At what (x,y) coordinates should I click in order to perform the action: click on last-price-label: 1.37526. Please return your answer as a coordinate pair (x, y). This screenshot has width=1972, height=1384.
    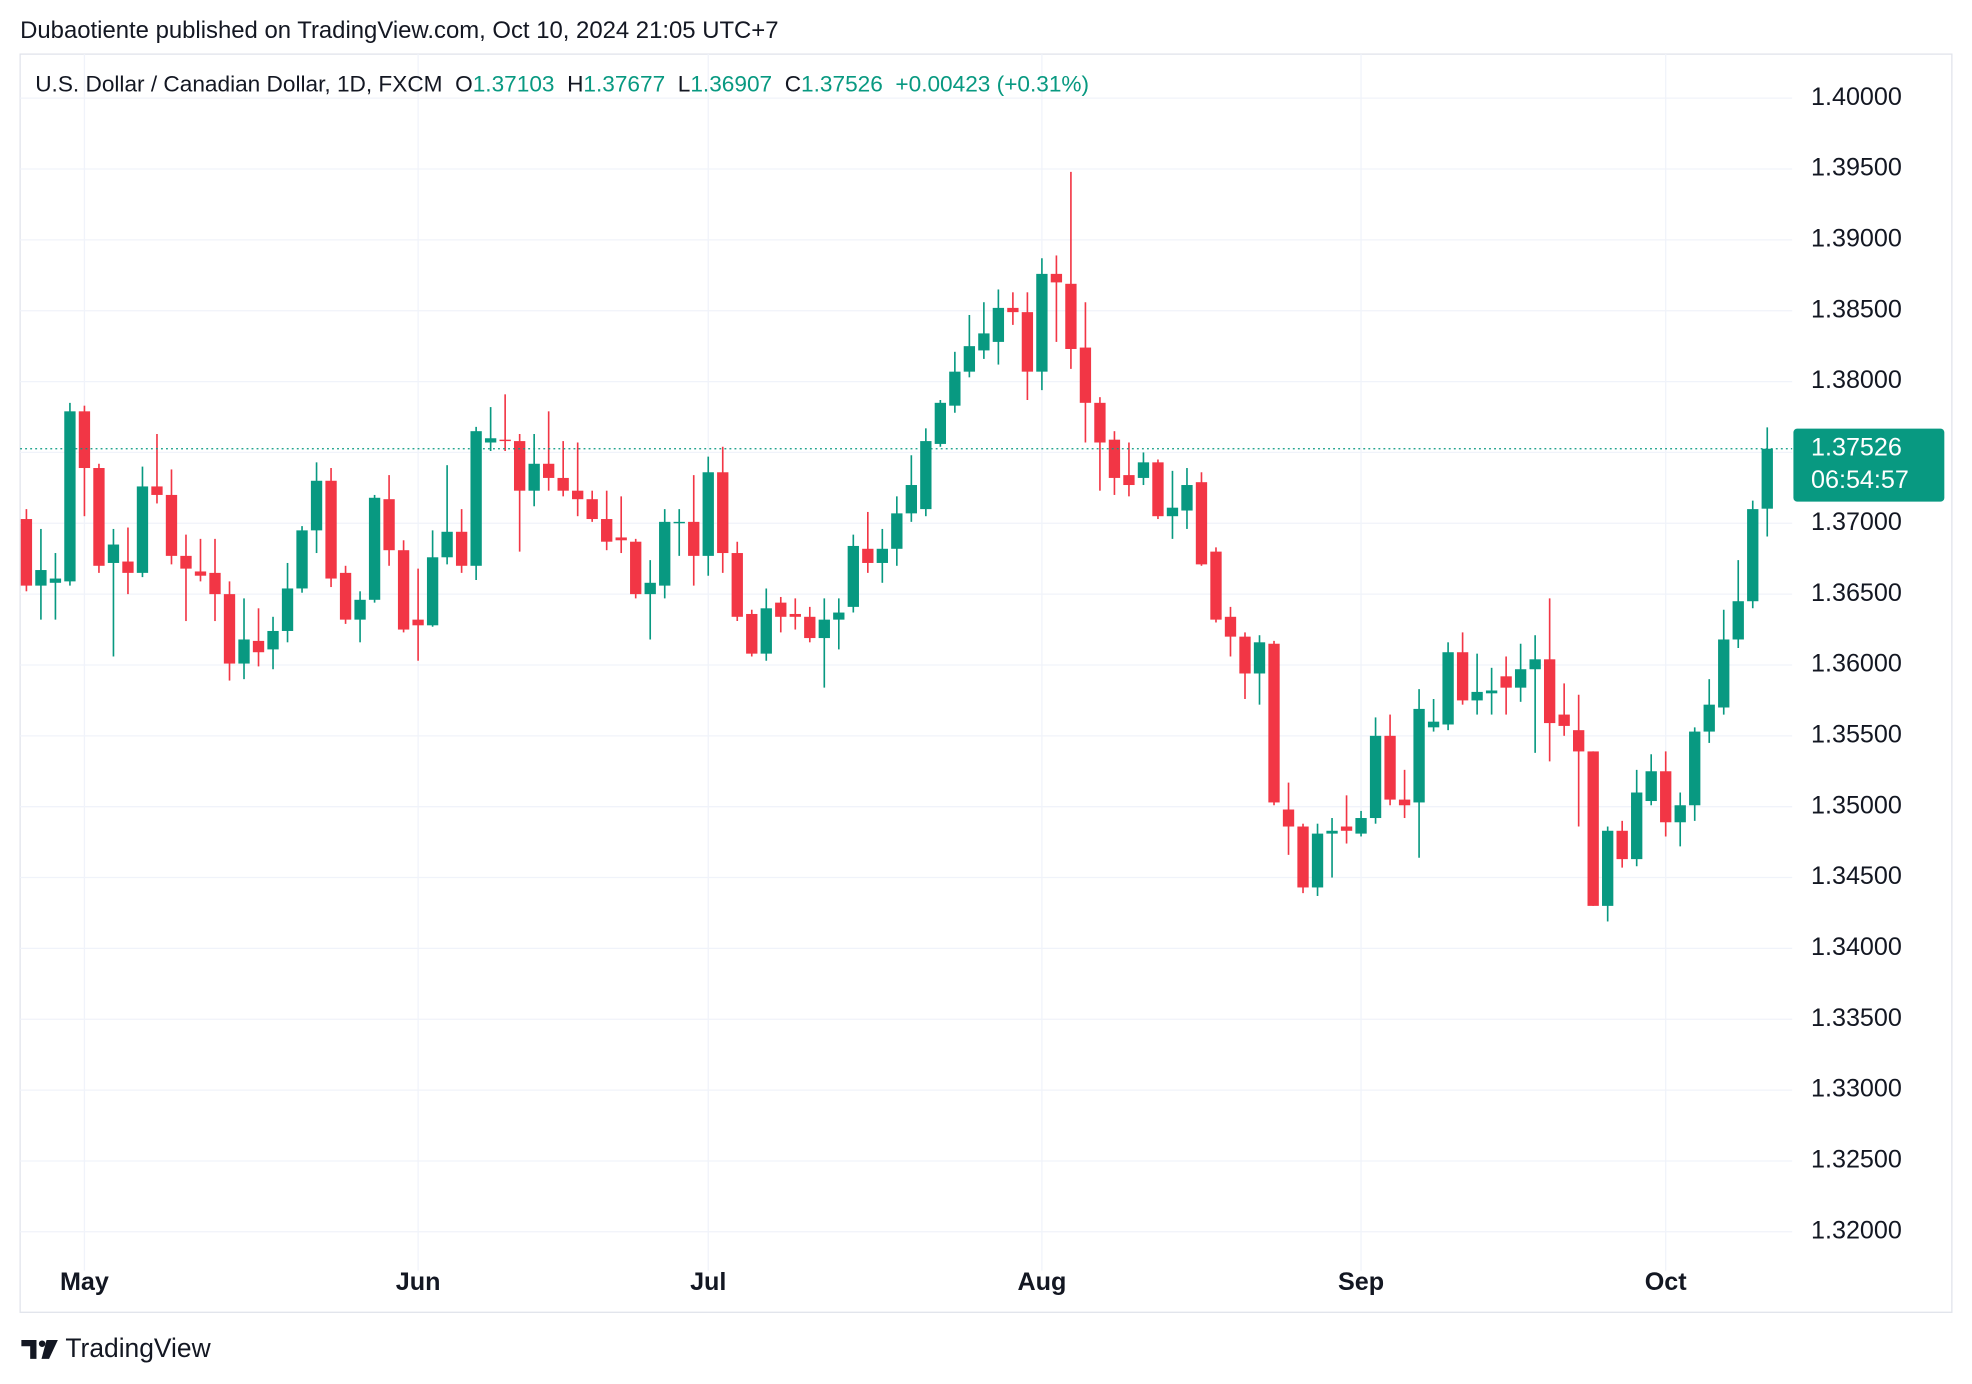
    Looking at the image, I should click on (1856, 447).